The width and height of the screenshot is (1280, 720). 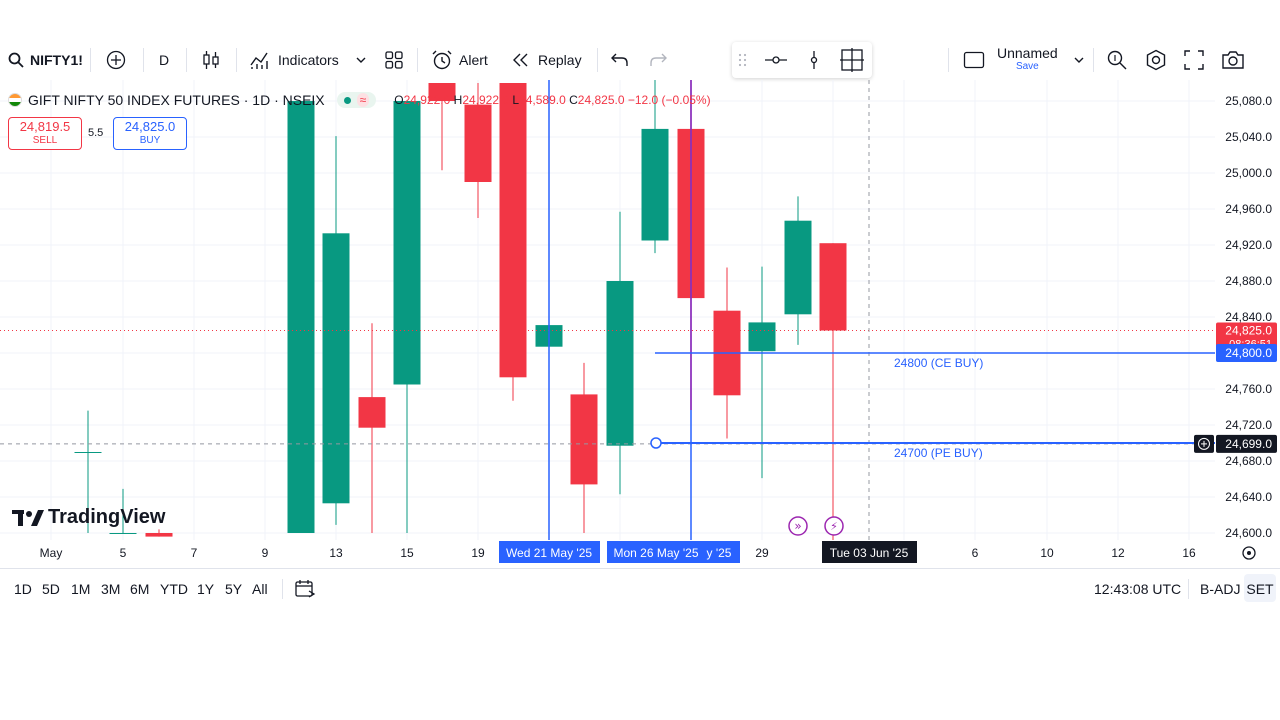 I want to click on time-tick-label: 10, so click(x=1047, y=553).